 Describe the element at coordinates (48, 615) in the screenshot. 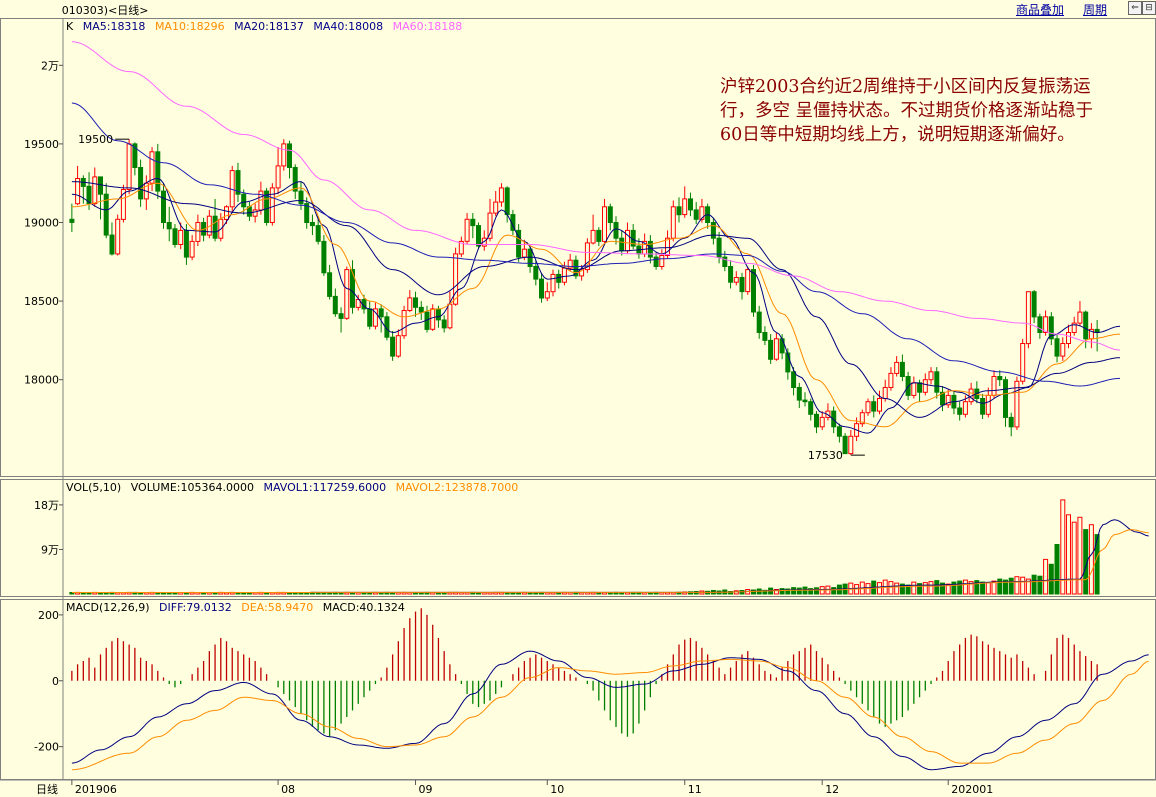

I see `macd-y-tick-label: 200` at that location.